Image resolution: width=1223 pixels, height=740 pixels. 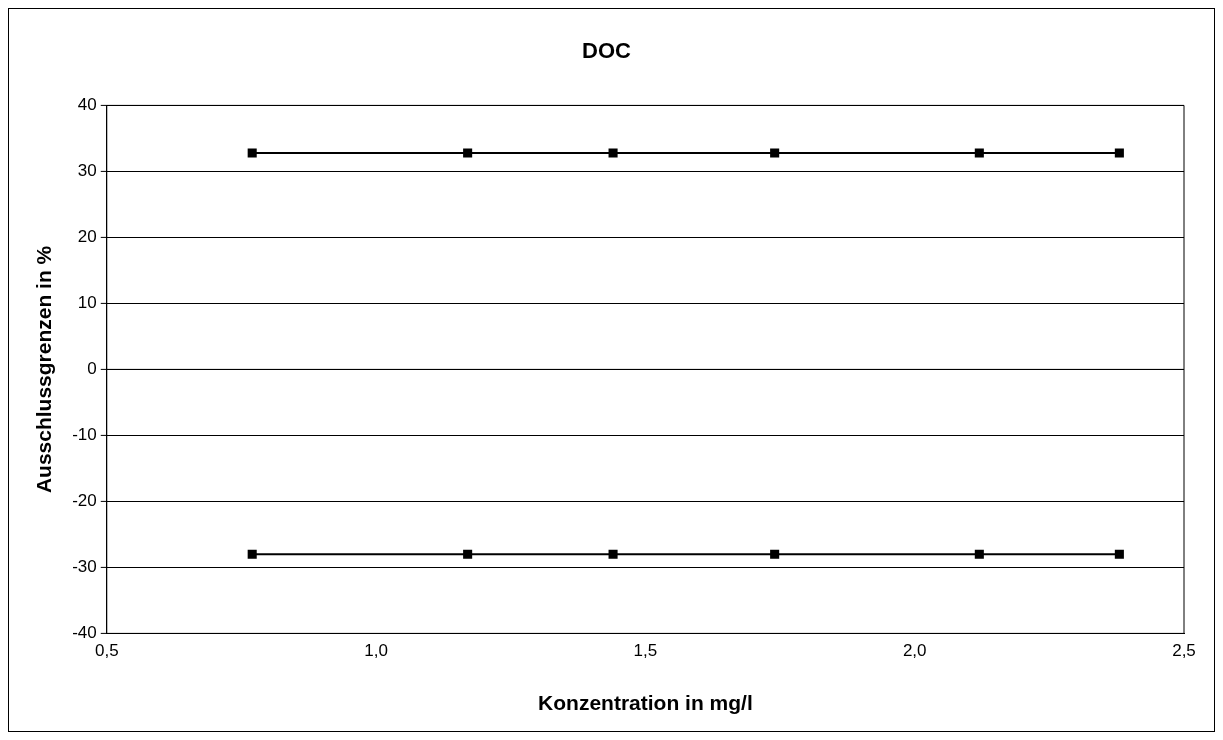 I want to click on y-tick-label: -10, so click(x=84, y=435).